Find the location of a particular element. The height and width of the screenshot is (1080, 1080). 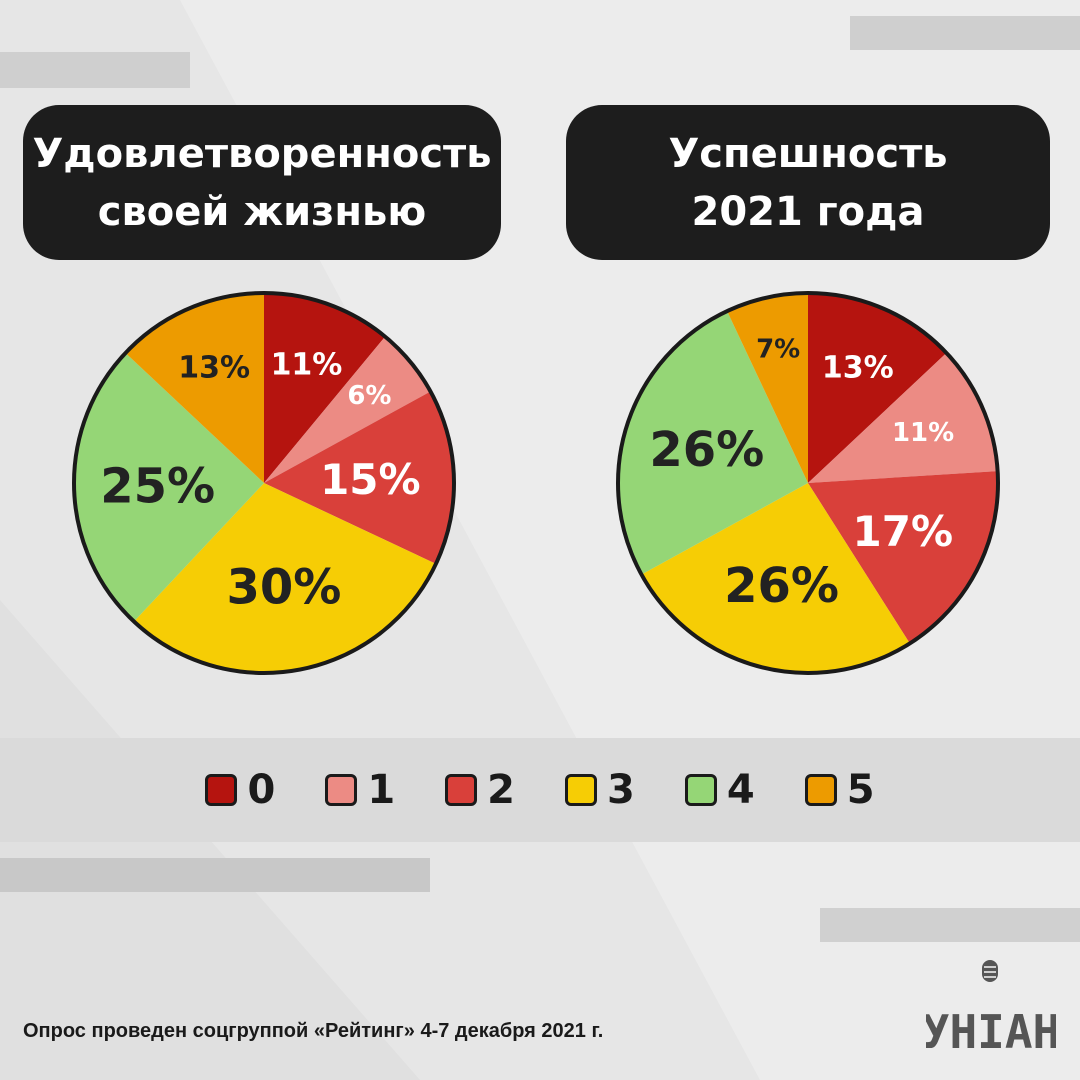

legend-band is located at coordinates (540, 790).